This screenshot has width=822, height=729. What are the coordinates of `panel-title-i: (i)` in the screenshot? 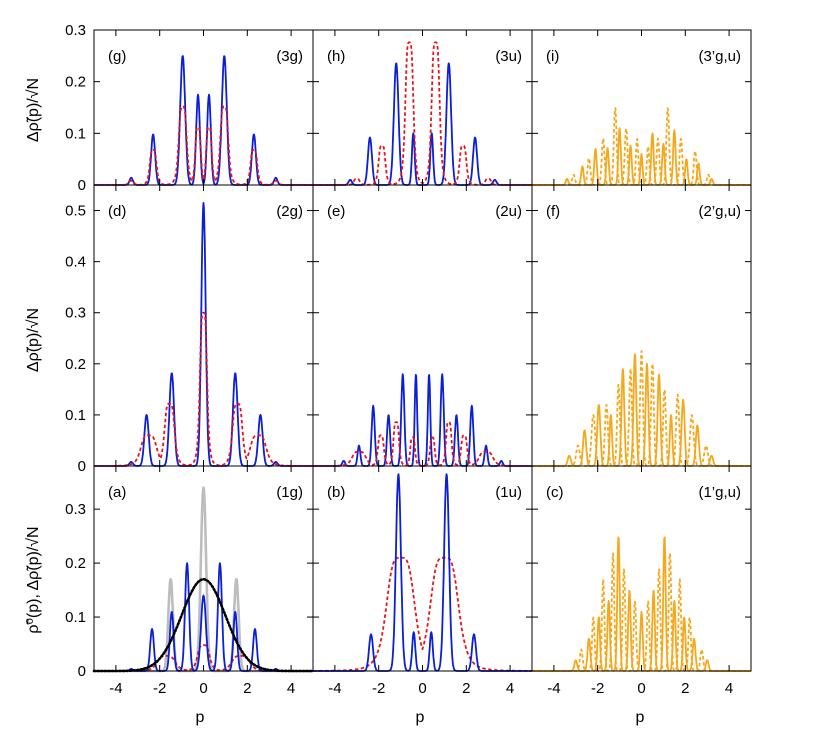 It's located at (552, 56).